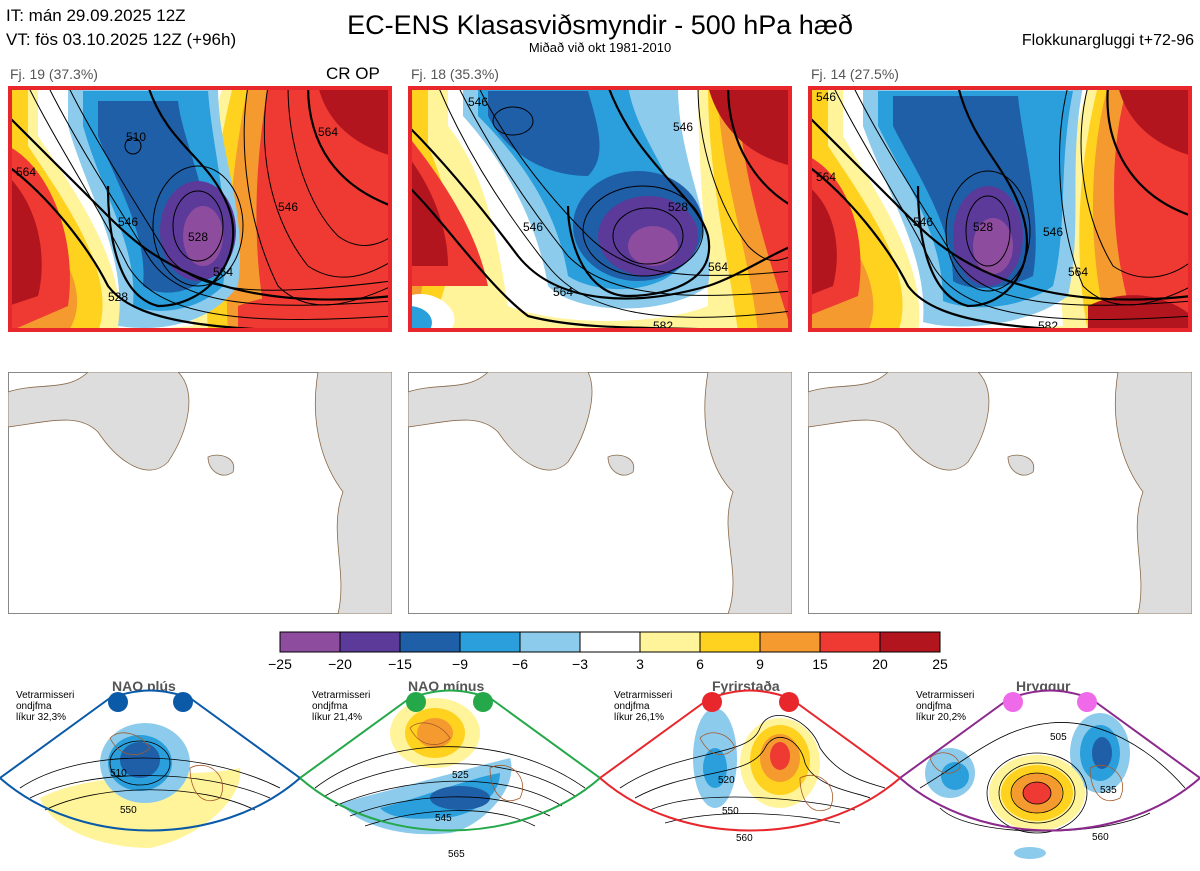 The image size is (1200, 871). I want to click on colorbar-tick-6: −3, so click(580, 664).